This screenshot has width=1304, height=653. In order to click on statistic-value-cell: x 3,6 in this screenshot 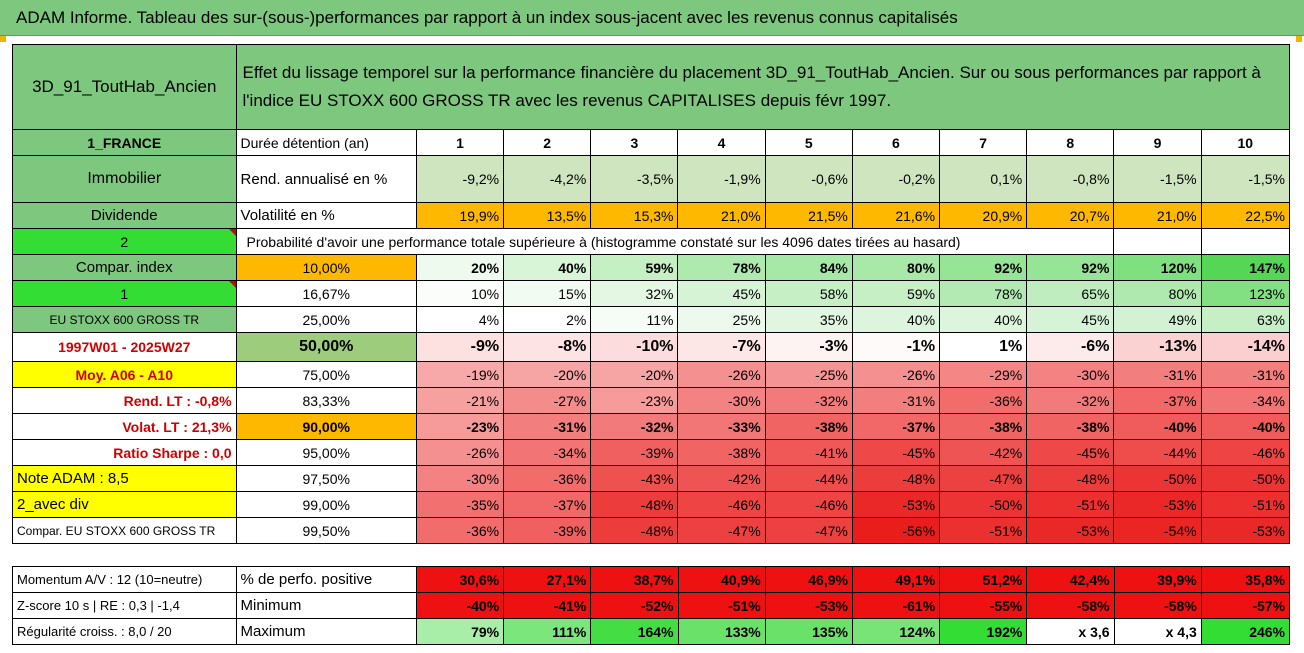, I will do `click(1070, 631)`.